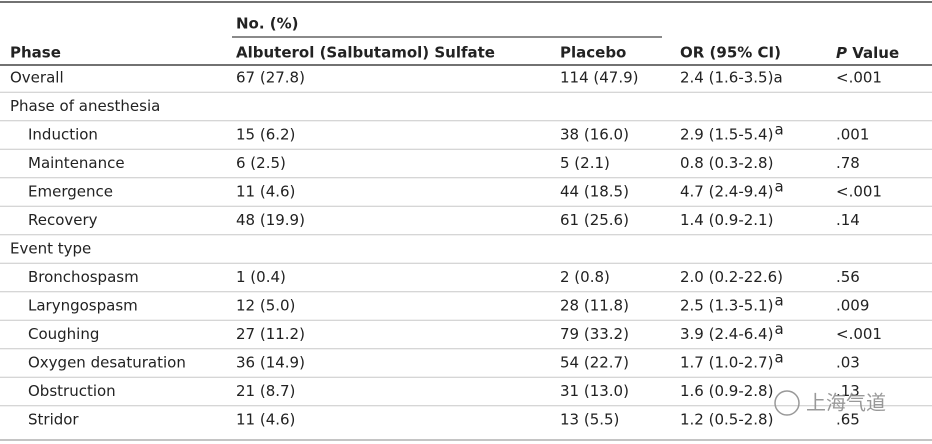  Describe the element at coordinates (594, 363) in the screenshot. I see `cell: 54 (22.7)` at that location.